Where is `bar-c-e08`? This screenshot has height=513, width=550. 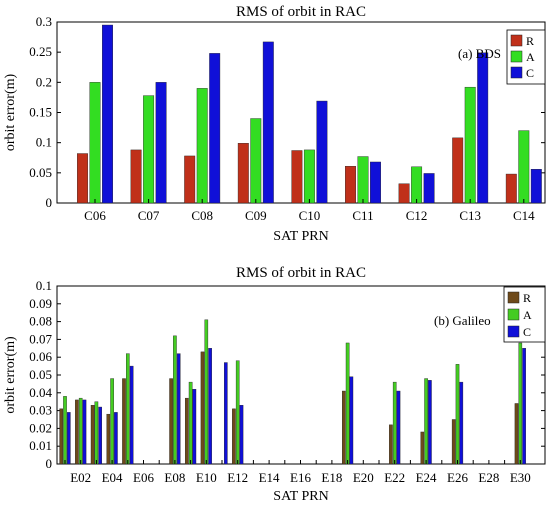
bar-c-e08 is located at coordinates (178, 409).